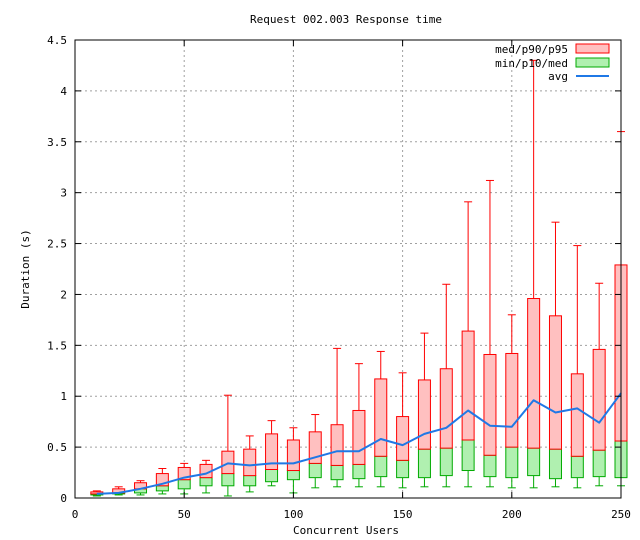  I want to click on y-tick-label: 4.5, so click(57, 40).